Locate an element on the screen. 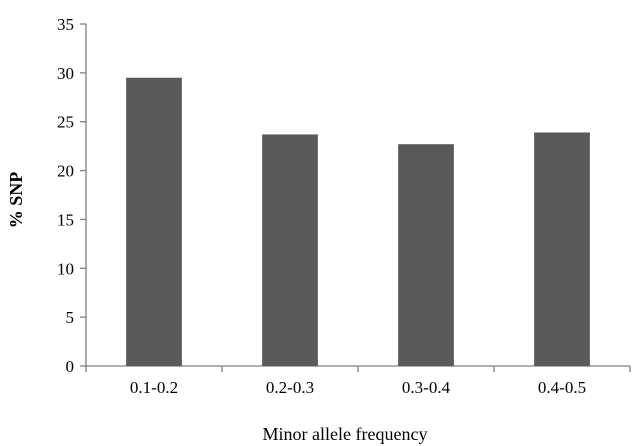 This screenshot has height=446, width=633. y-tick-label: 20 is located at coordinates (65, 171).